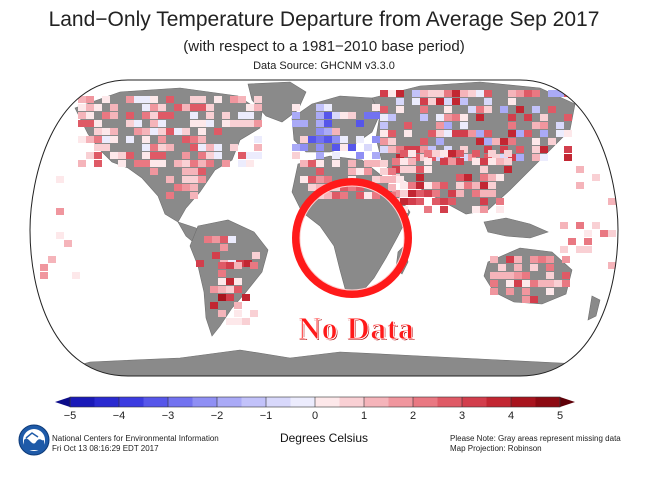  What do you see at coordinates (560, 416) in the screenshot?
I see `color-bar-tick-label: 5` at bounding box center [560, 416].